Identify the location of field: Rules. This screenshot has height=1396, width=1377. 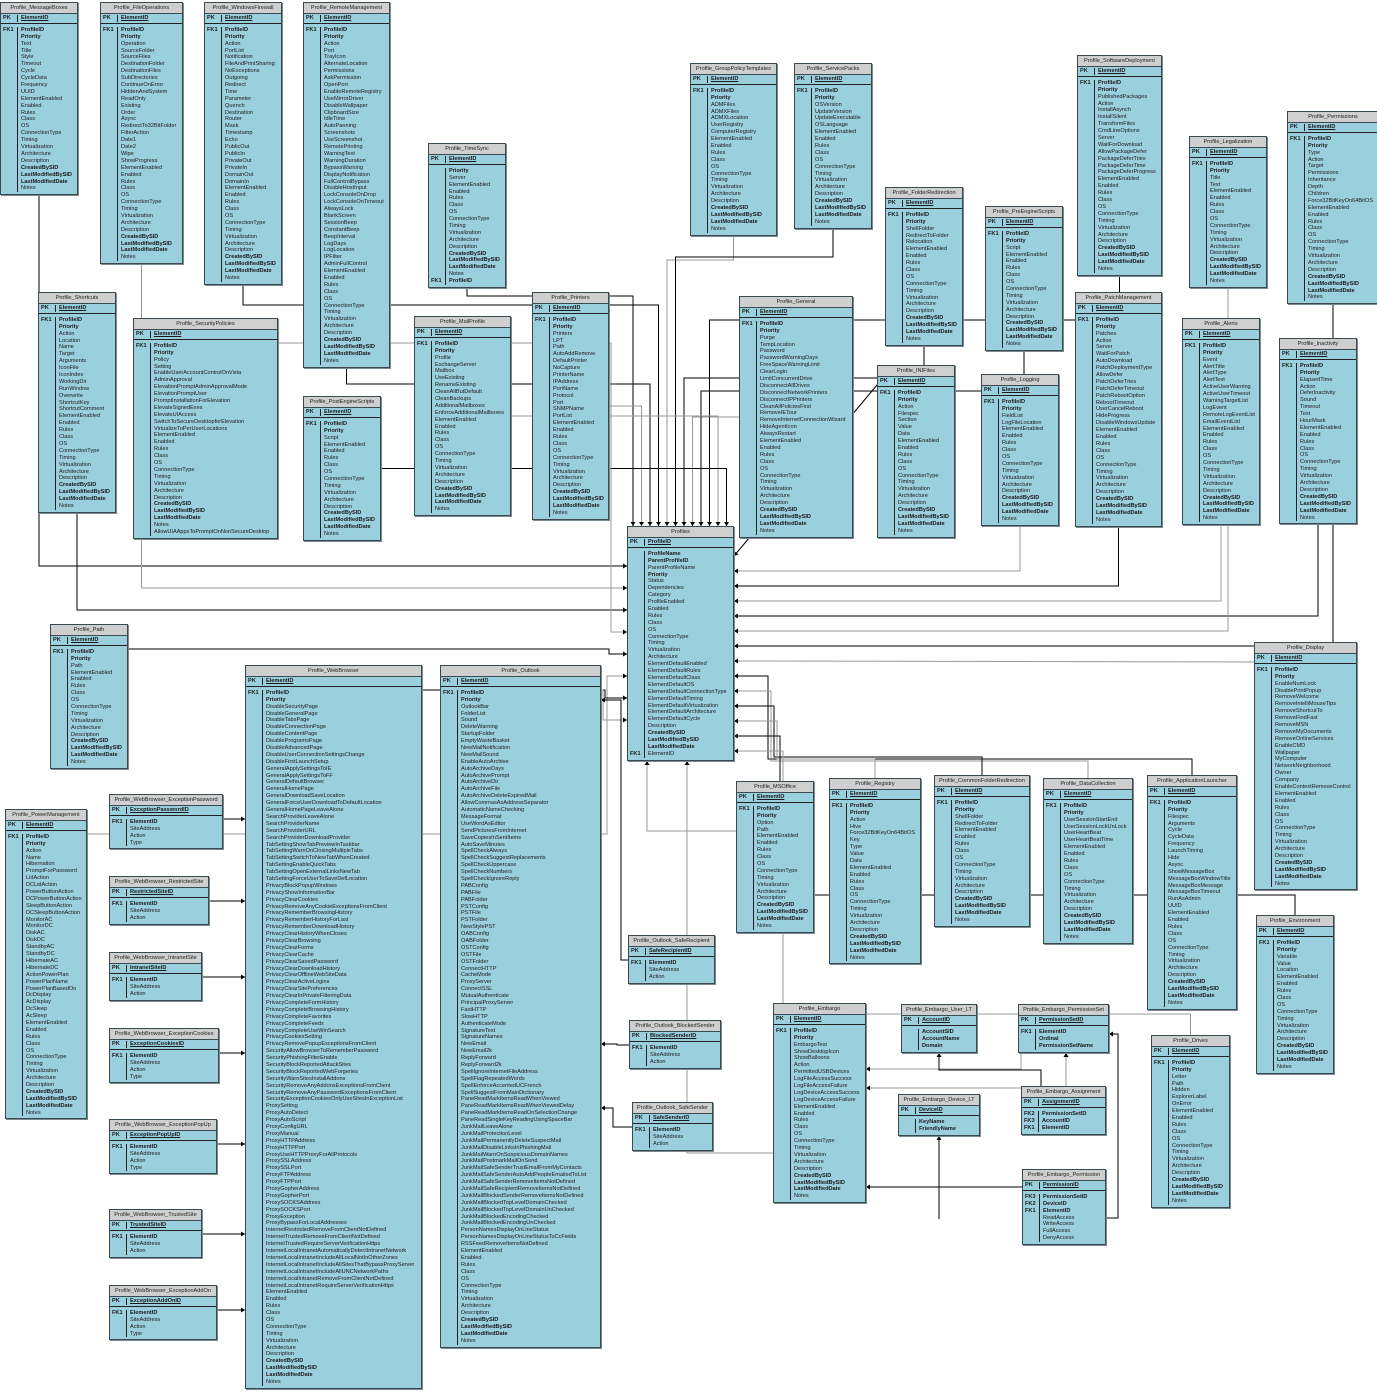
(905, 454).